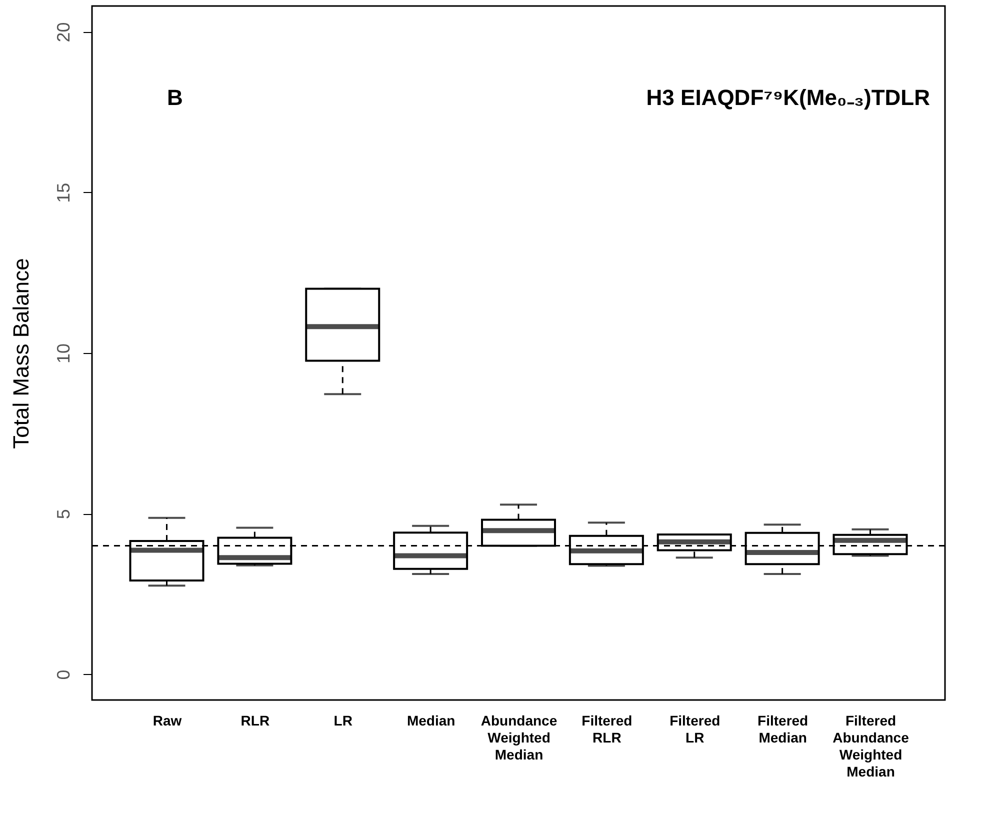 This screenshot has width=990, height=819. What do you see at coordinates (607, 729) in the screenshot?
I see `x-tick-label: Filtered RLR` at bounding box center [607, 729].